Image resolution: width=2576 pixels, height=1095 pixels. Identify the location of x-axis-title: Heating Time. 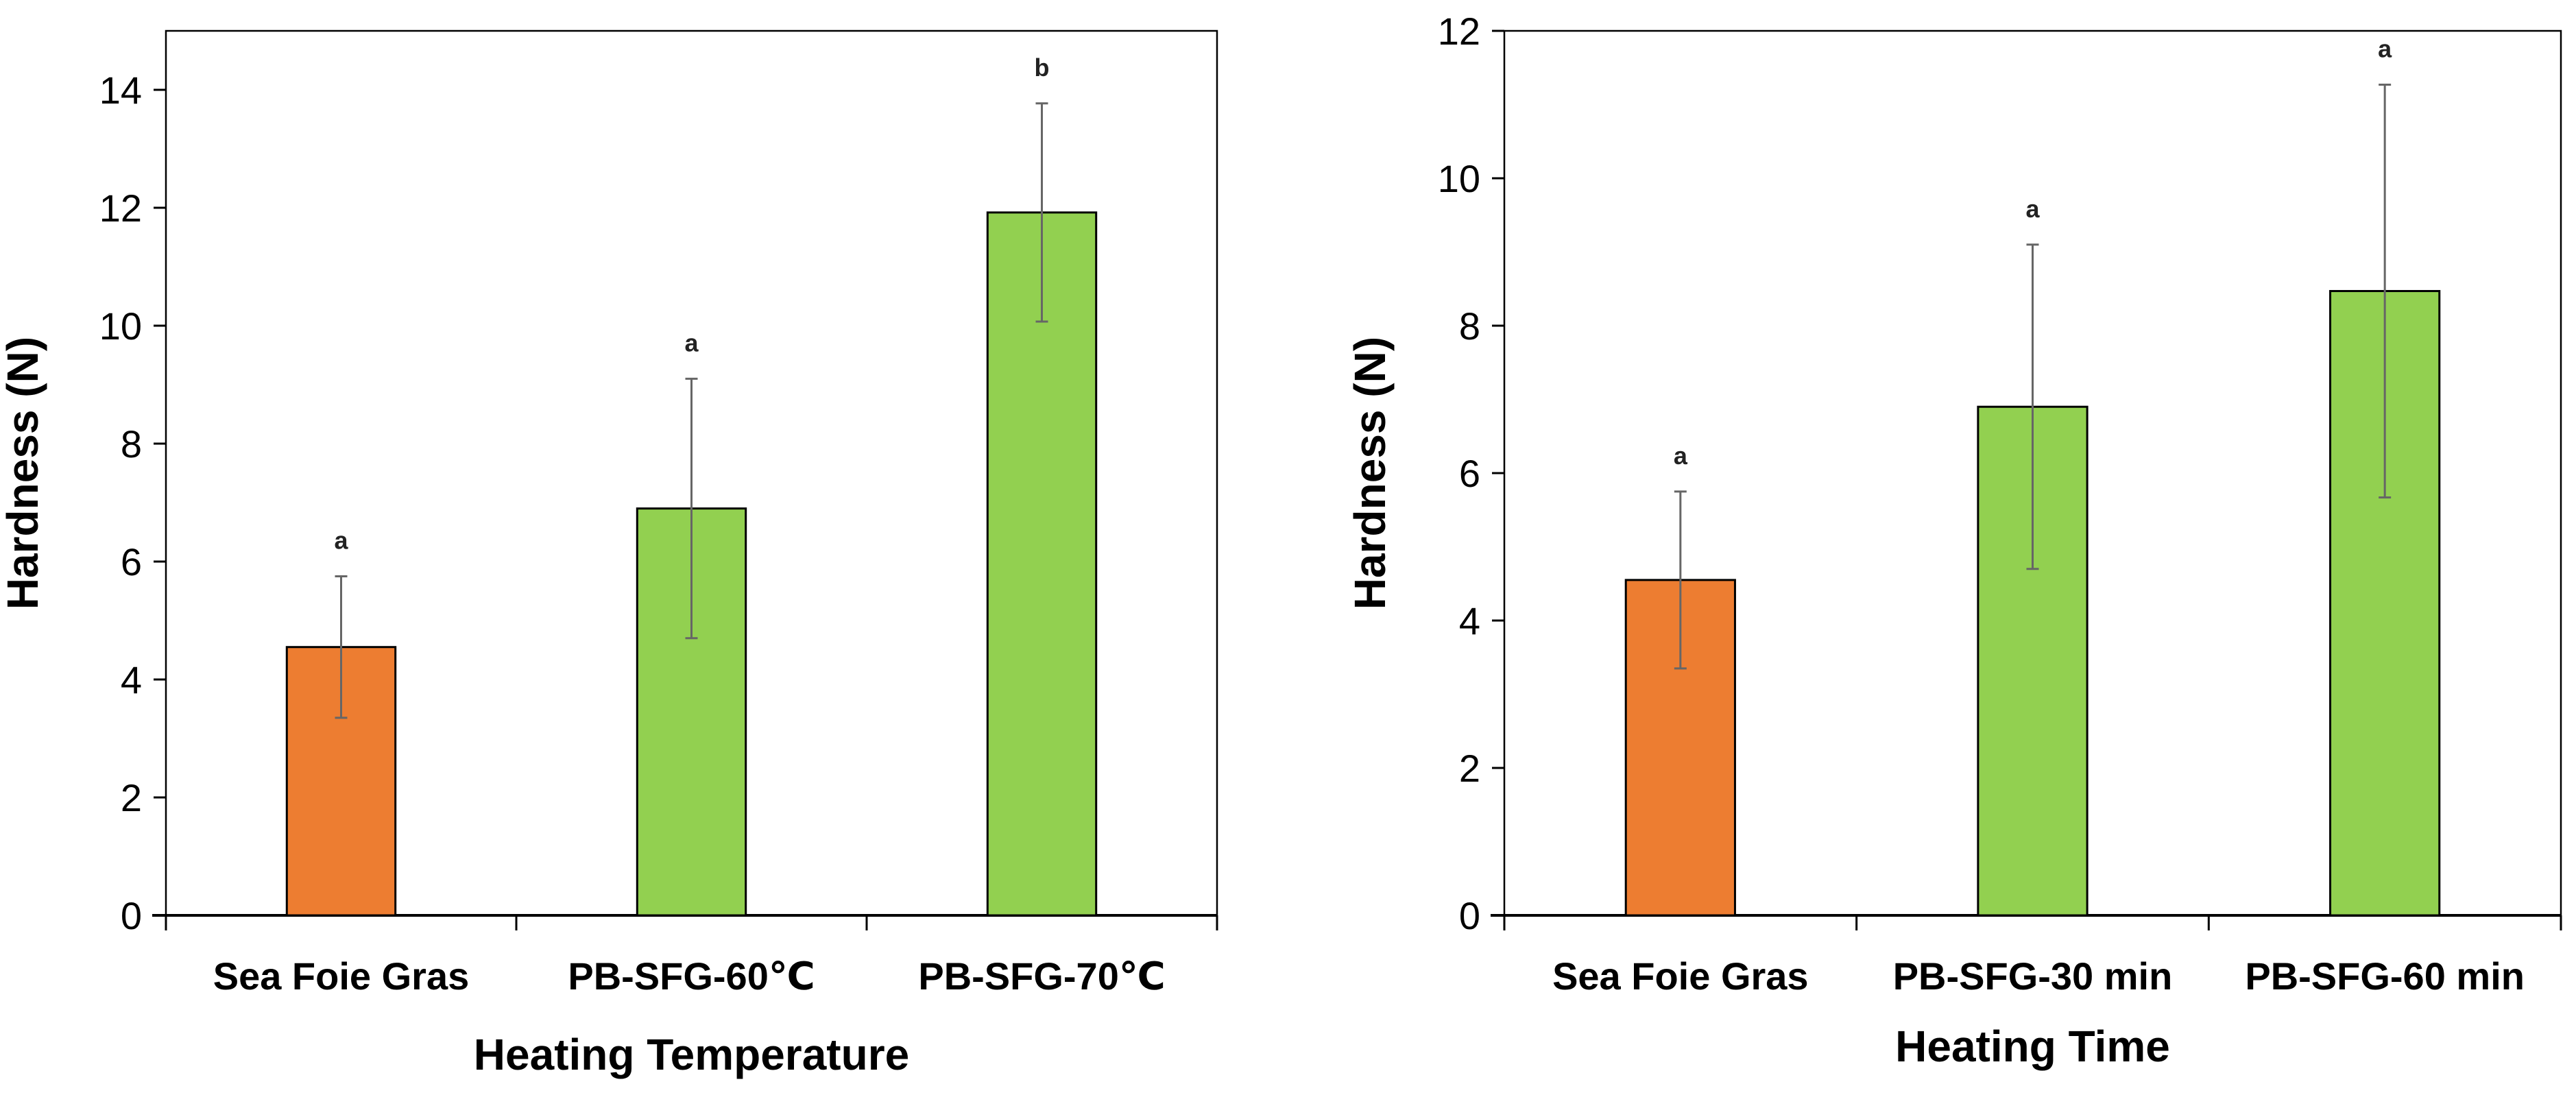
(2033, 1046).